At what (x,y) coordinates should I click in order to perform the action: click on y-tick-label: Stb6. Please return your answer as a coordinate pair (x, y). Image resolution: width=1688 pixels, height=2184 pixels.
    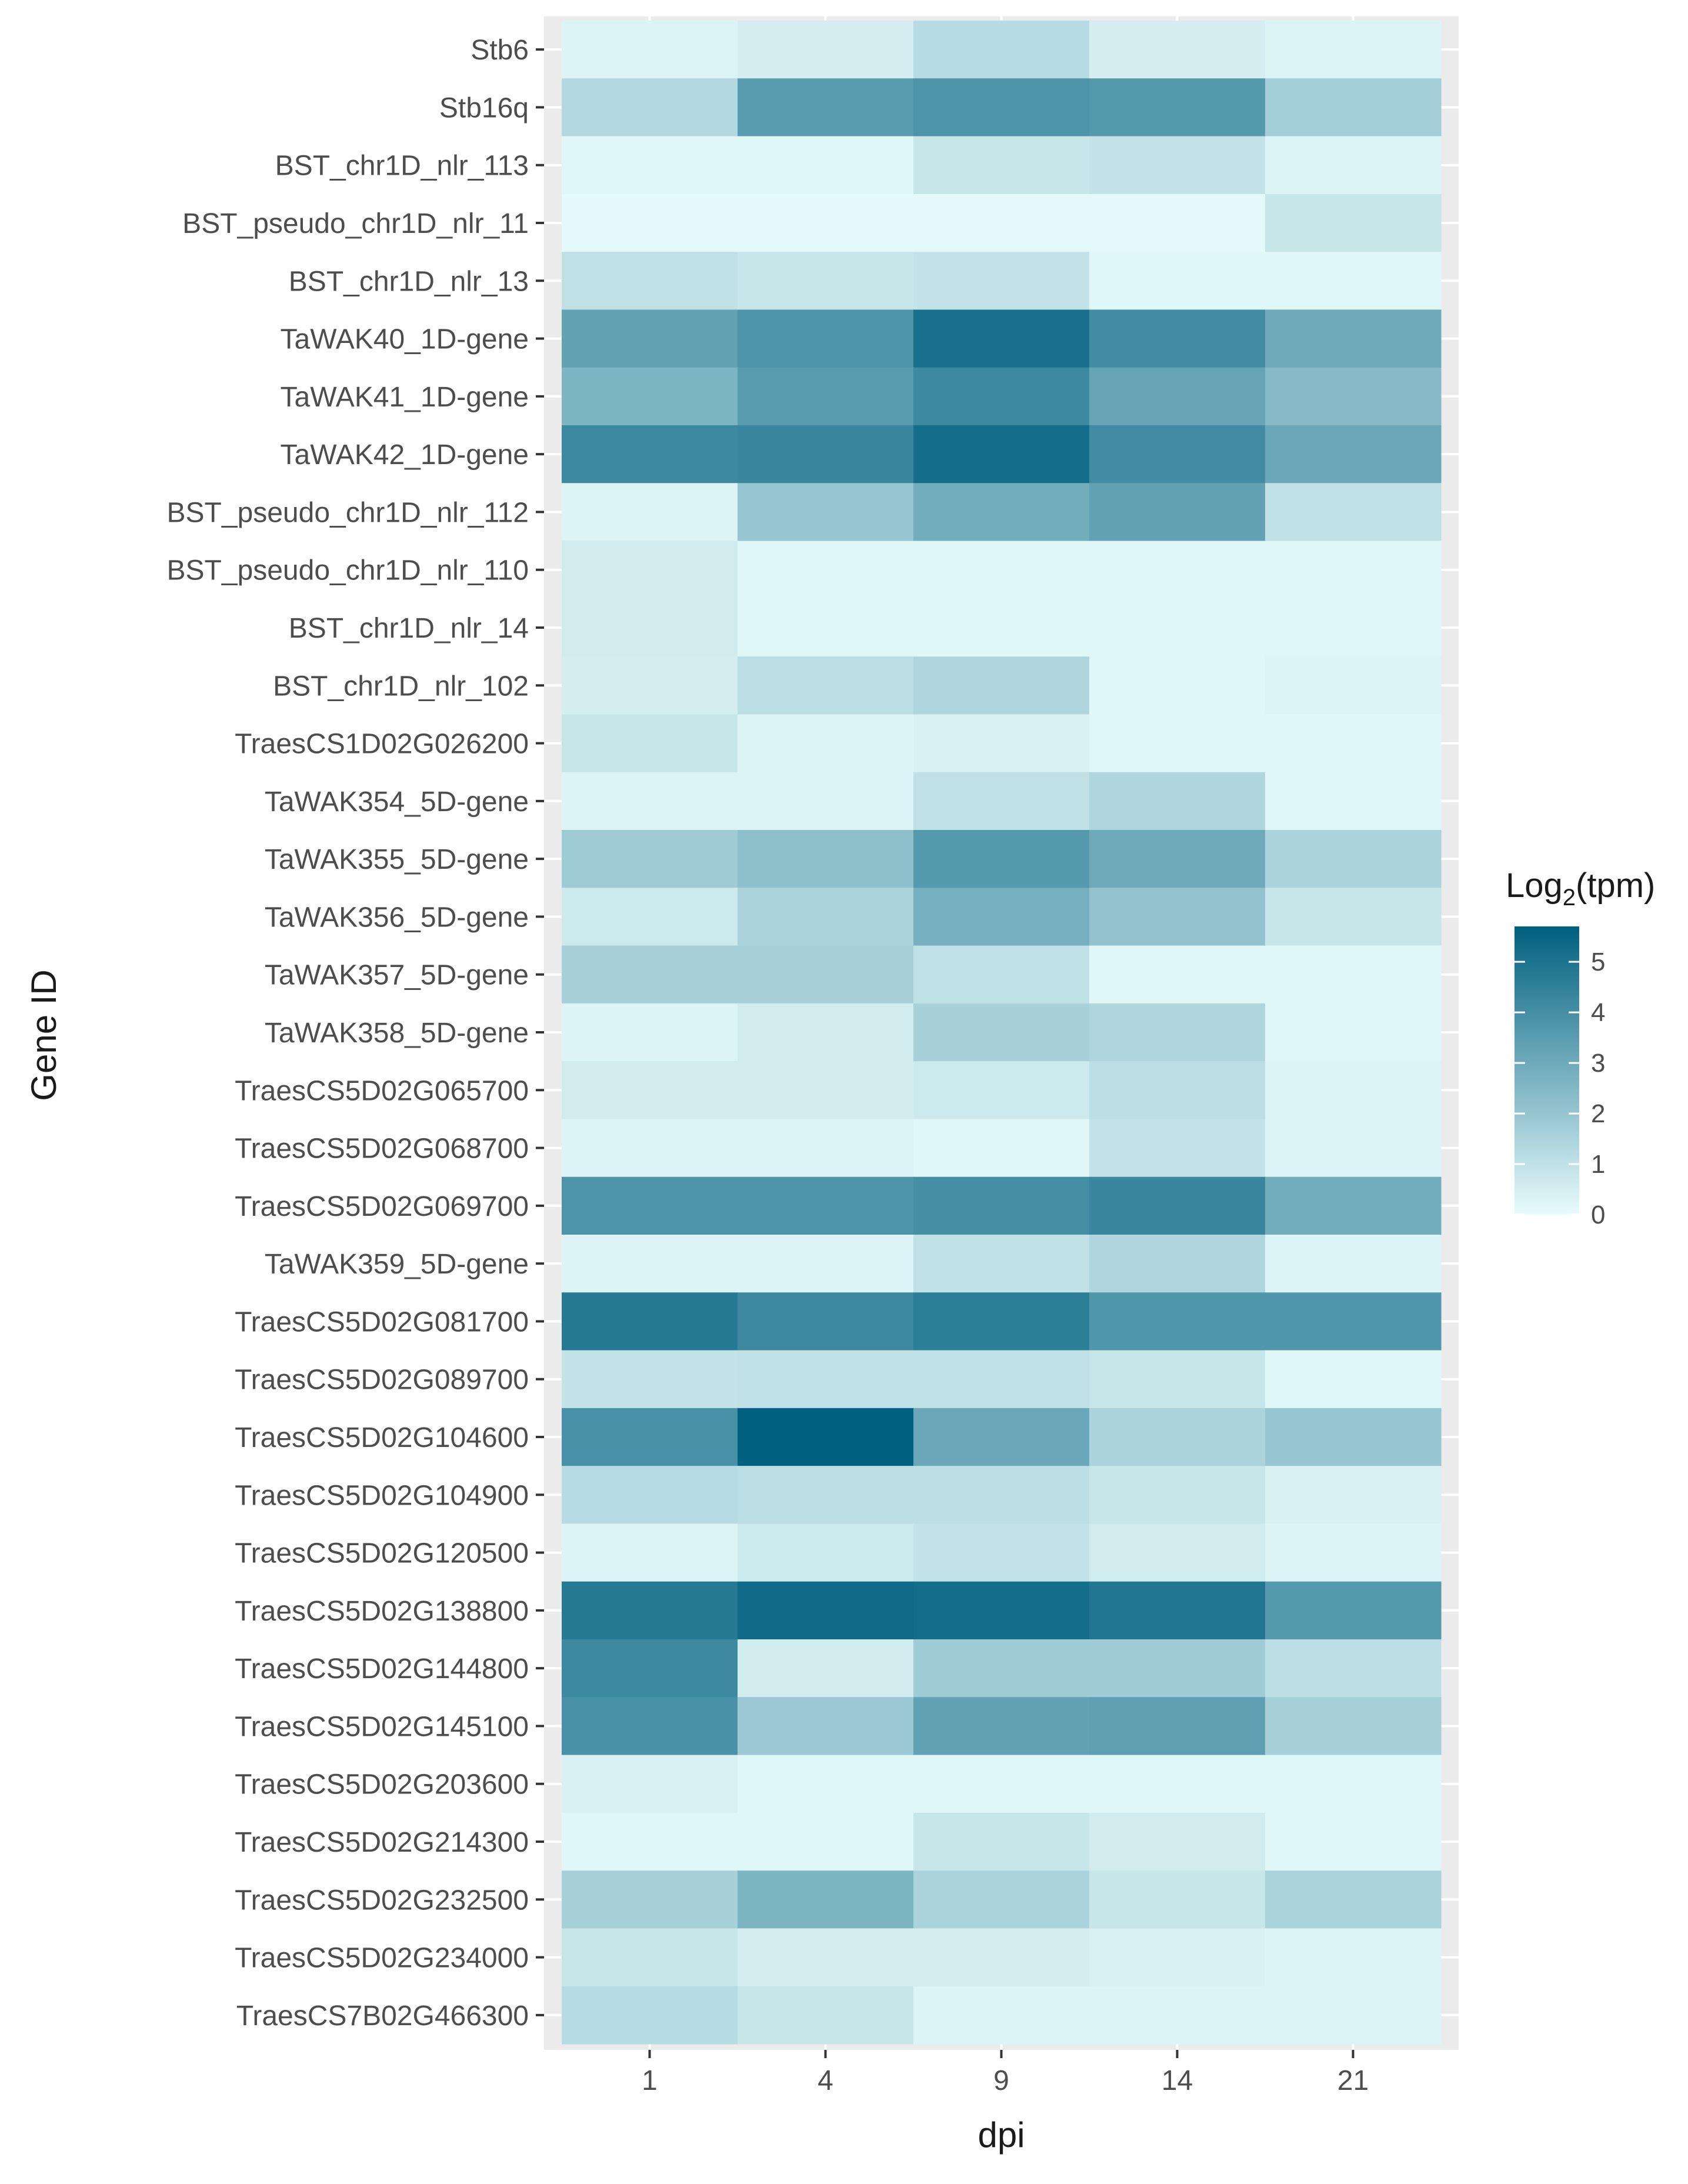
    Looking at the image, I should click on (500, 50).